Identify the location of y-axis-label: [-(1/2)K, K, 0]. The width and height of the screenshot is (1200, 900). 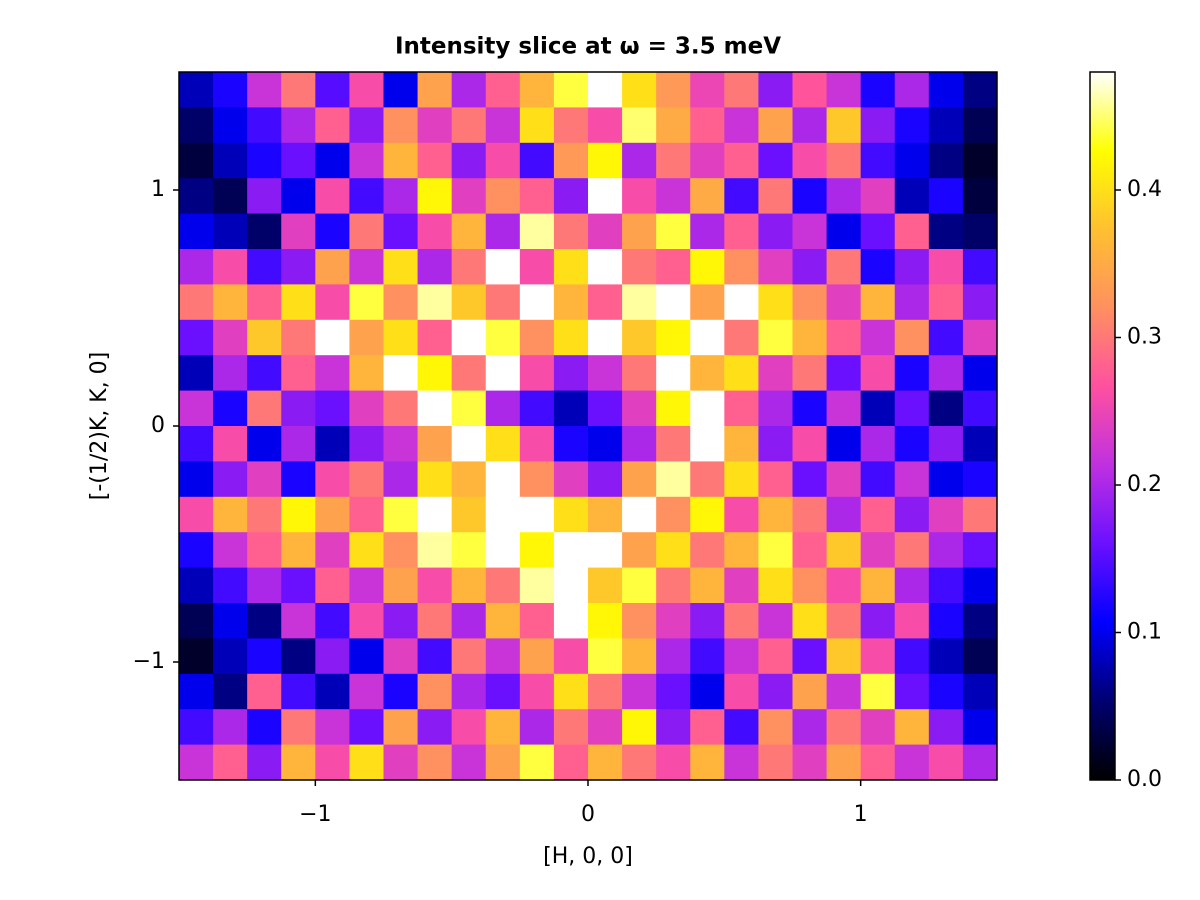
(99, 426).